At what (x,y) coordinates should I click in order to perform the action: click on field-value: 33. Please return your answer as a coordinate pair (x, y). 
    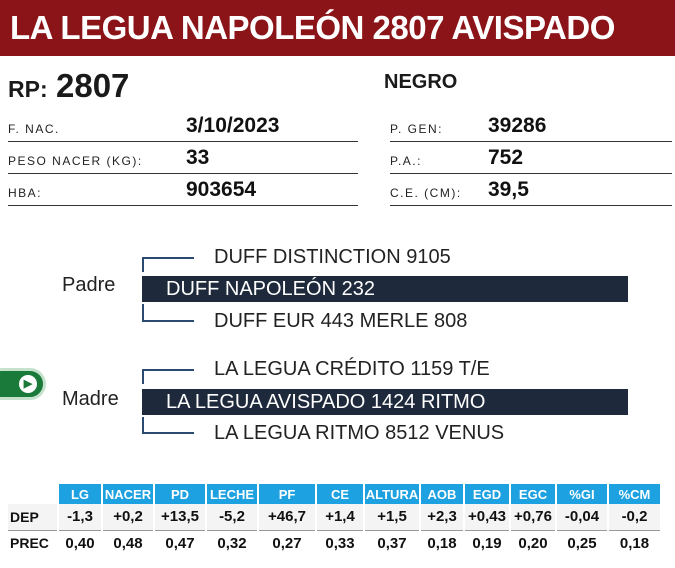
    Looking at the image, I should click on (198, 157).